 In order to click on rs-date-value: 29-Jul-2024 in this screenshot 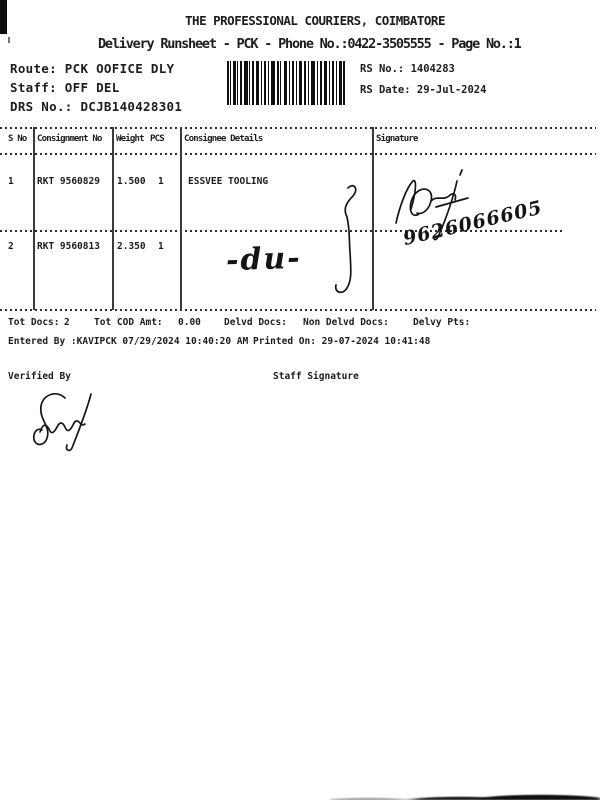, I will do `click(451, 90)`.